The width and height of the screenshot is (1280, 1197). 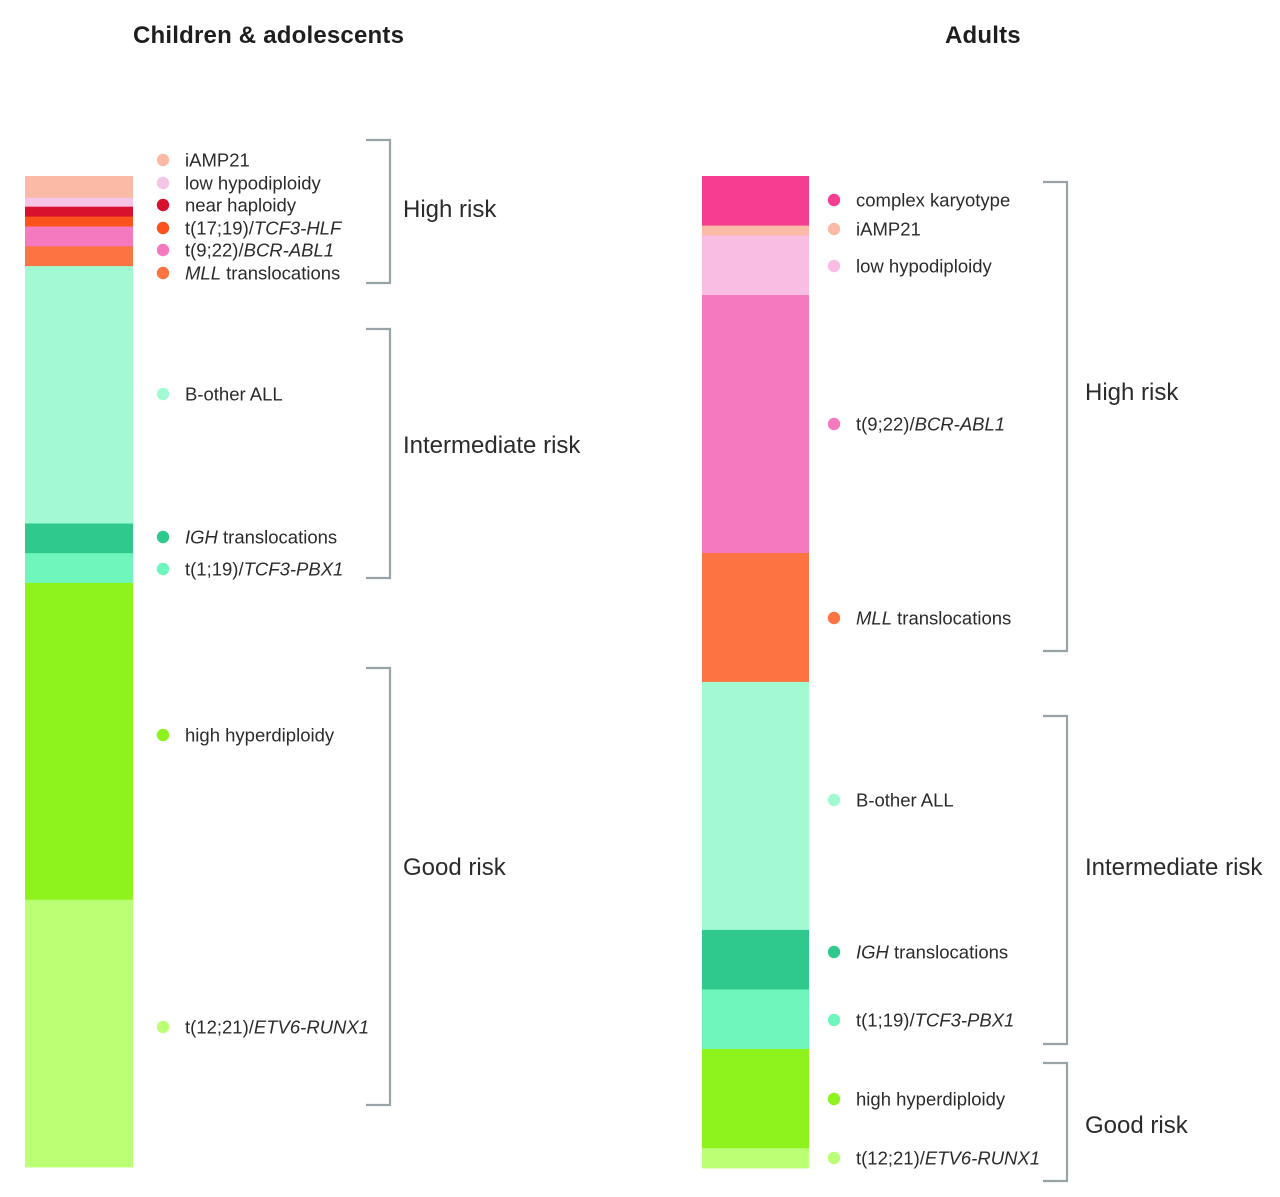 What do you see at coordinates (983, 35) in the screenshot?
I see `chart-title-adults: Adults` at bounding box center [983, 35].